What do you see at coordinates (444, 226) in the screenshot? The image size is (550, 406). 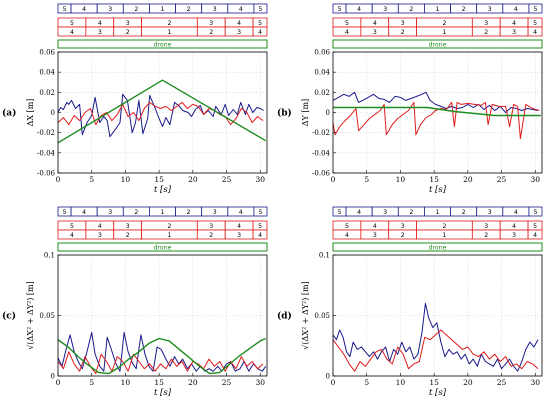 I see `red-row-top-label: 2` at bounding box center [444, 226].